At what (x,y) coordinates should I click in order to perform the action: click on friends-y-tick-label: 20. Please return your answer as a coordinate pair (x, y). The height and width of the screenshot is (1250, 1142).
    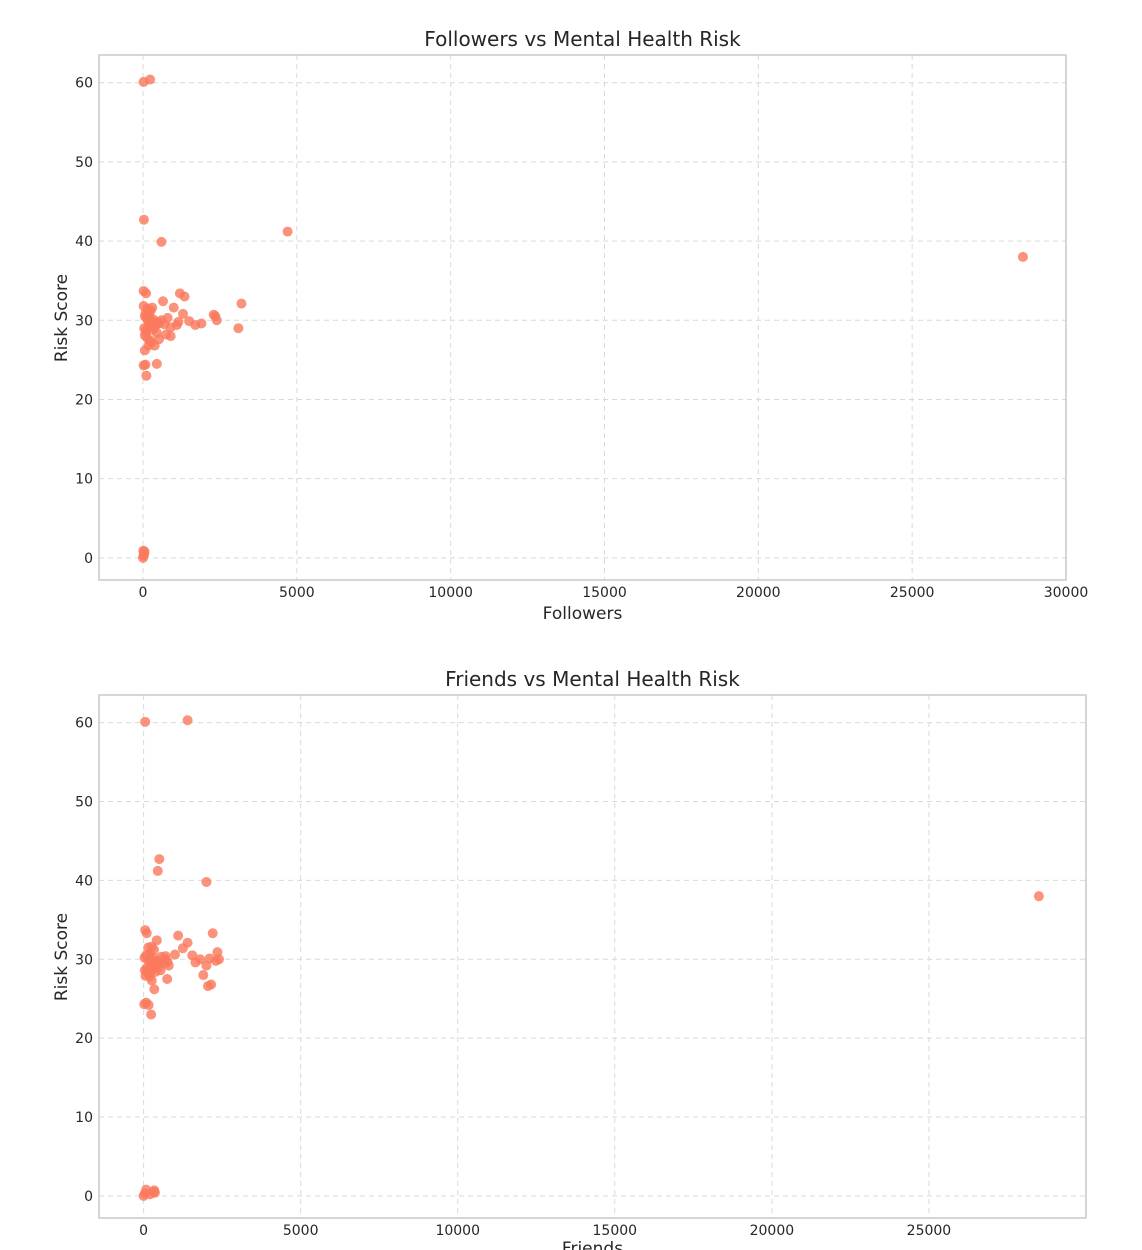
    Looking at the image, I should click on (84, 1039).